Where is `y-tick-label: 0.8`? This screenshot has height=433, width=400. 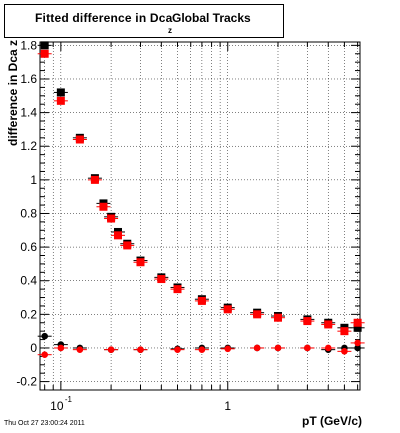 y-tick-label: 0.8 is located at coordinates (28, 213).